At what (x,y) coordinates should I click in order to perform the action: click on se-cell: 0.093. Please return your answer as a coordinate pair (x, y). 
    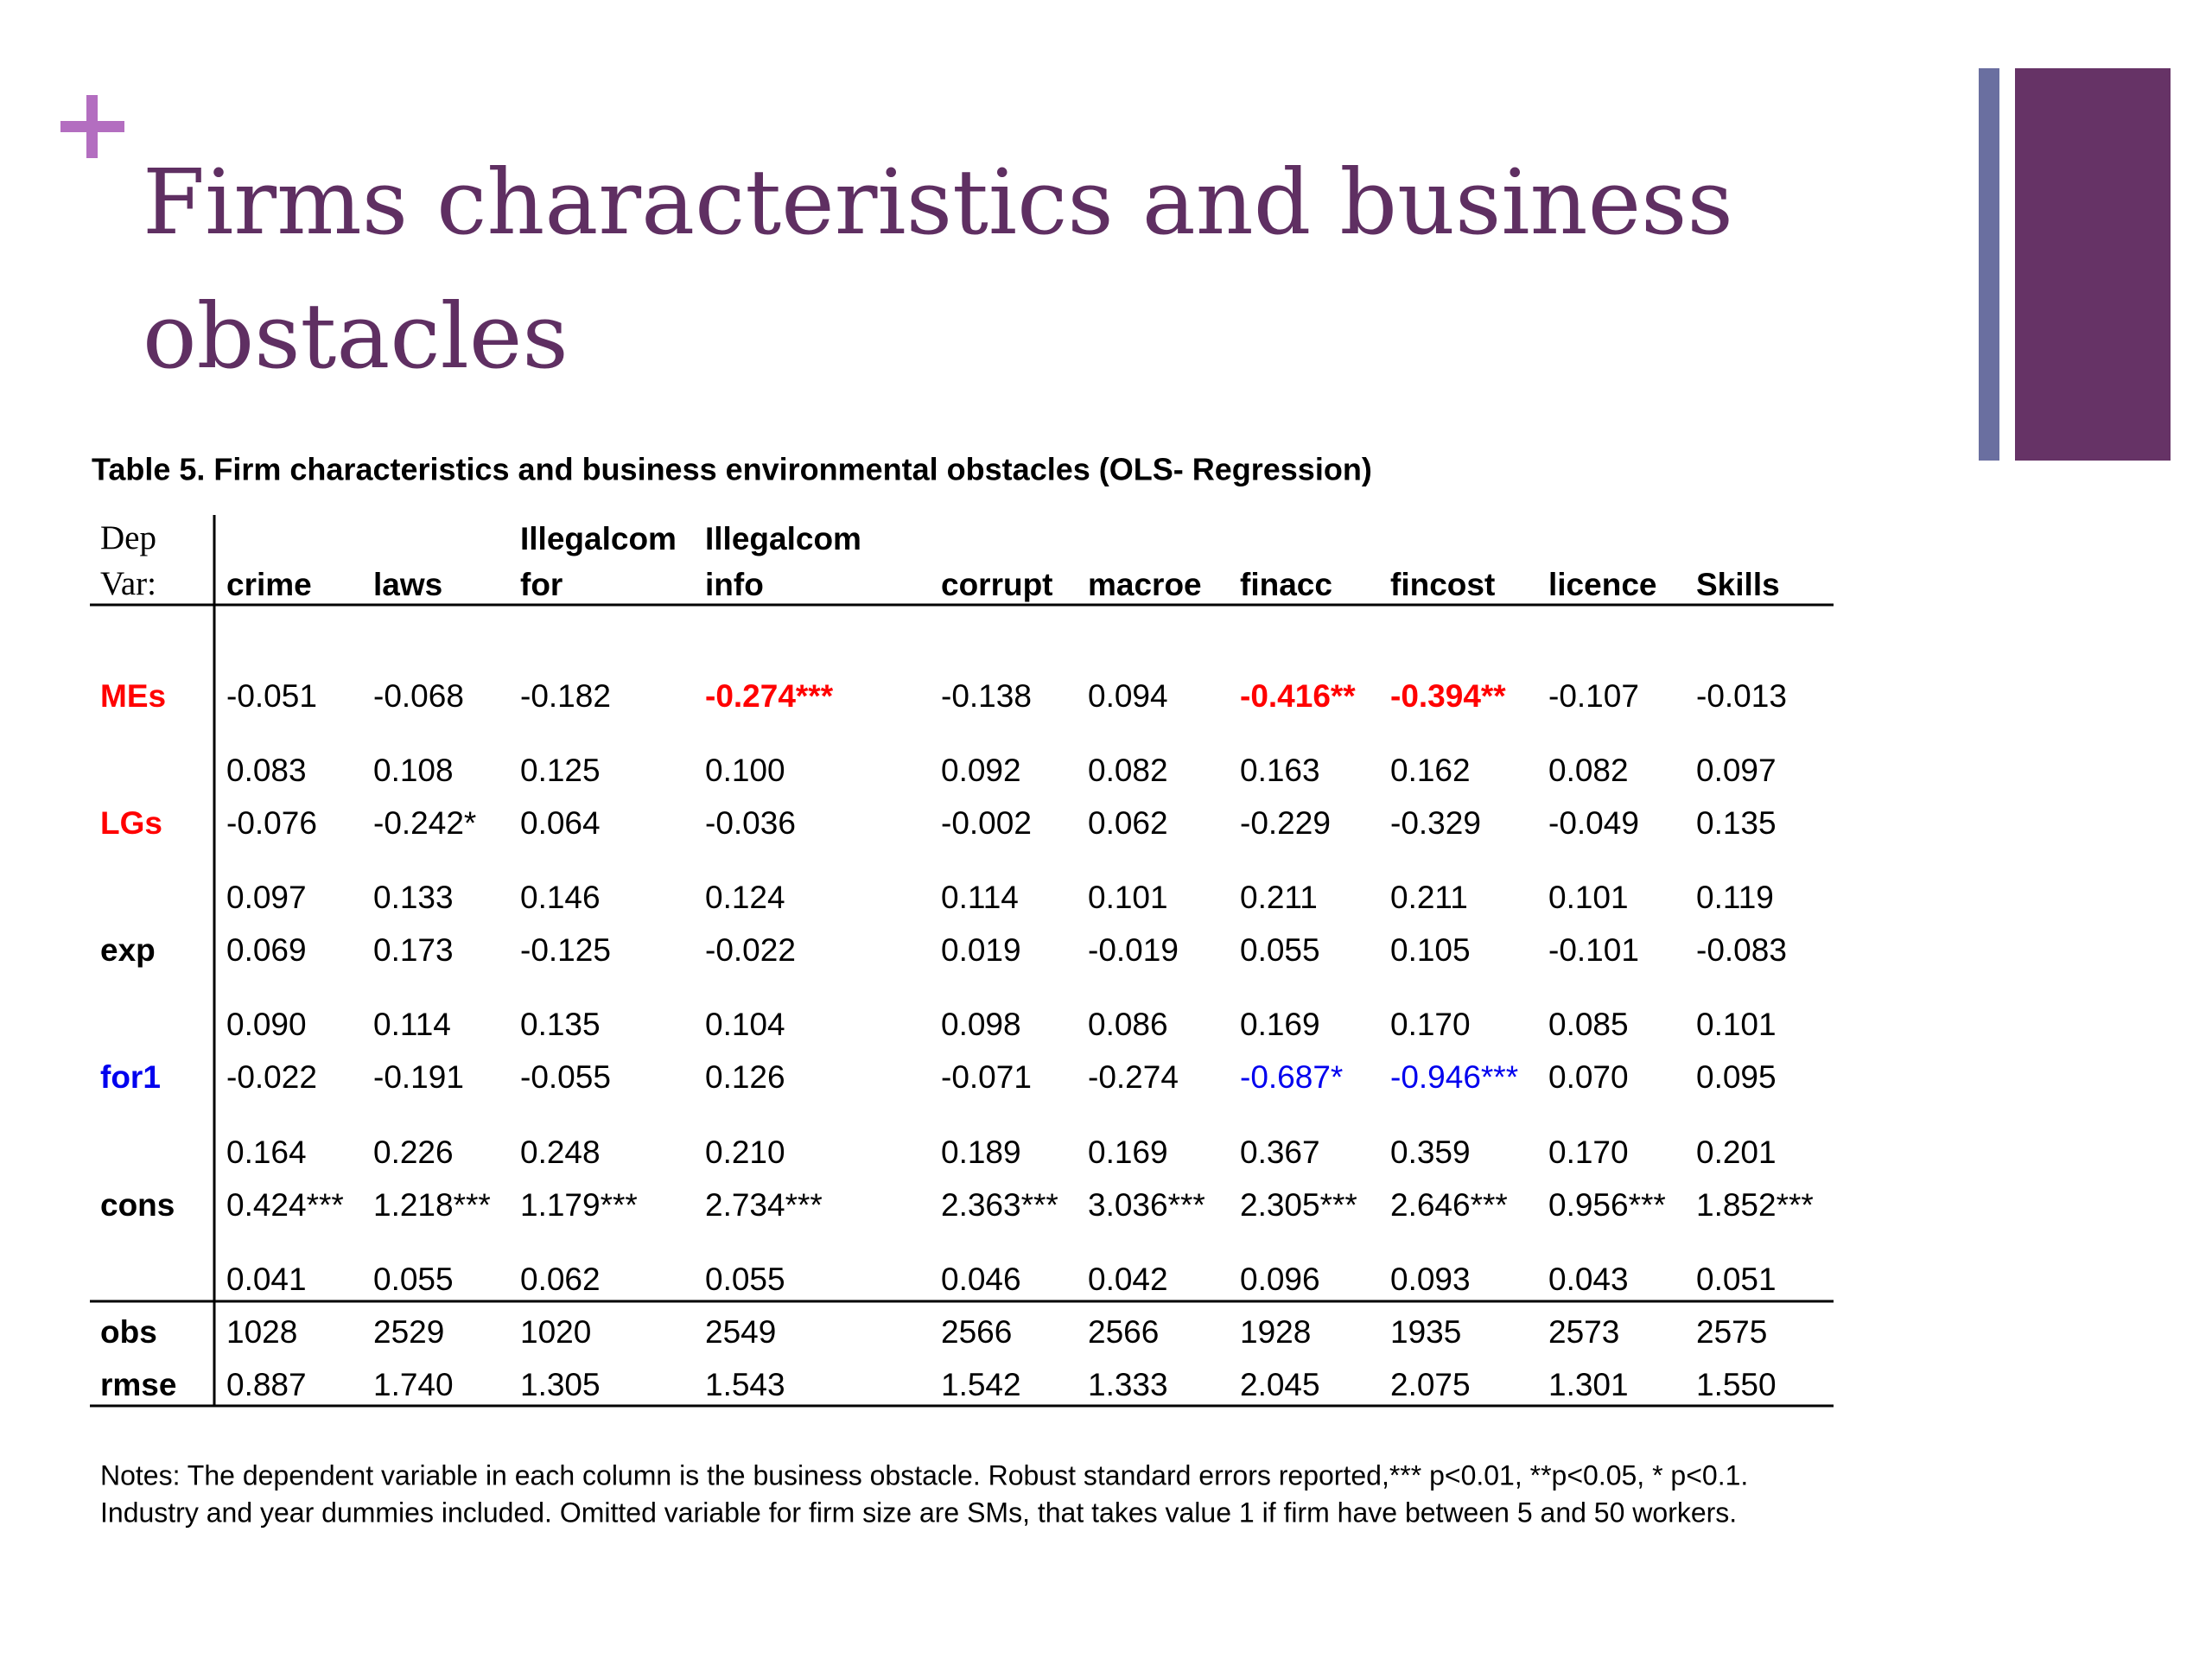
    Looking at the image, I should click on (1430, 1279).